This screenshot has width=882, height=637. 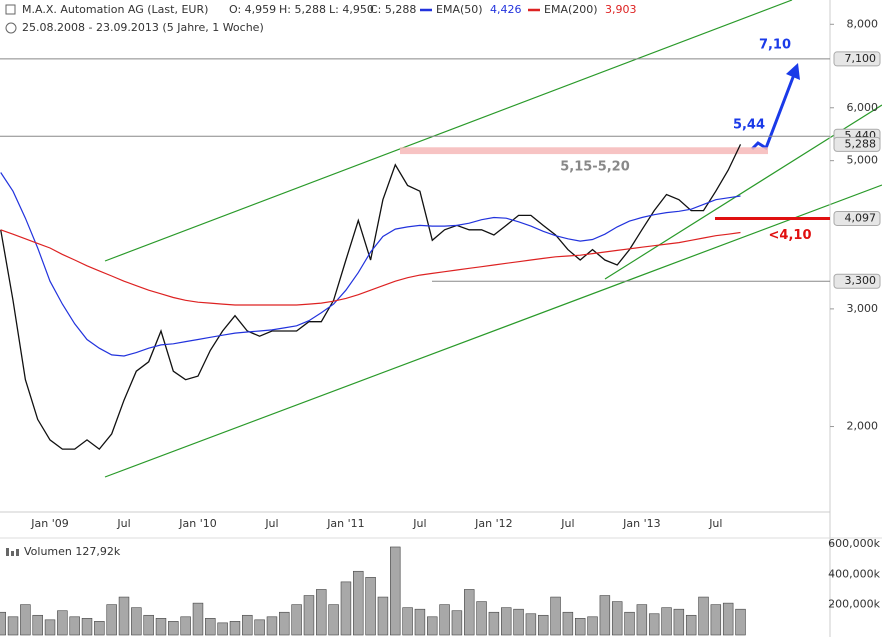 What do you see at coordinates (863, 308) in the screenshot?
I see `y-tick-label: 3,000` at bounding box center [863, 308].